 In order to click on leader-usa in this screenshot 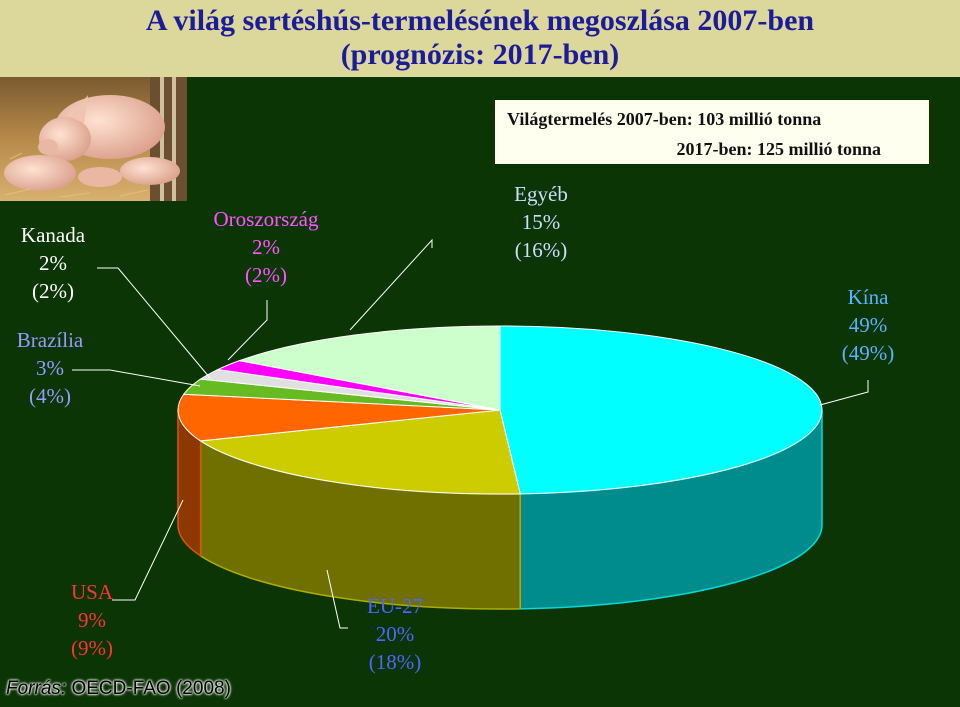, I will do `click(148, 550)`.